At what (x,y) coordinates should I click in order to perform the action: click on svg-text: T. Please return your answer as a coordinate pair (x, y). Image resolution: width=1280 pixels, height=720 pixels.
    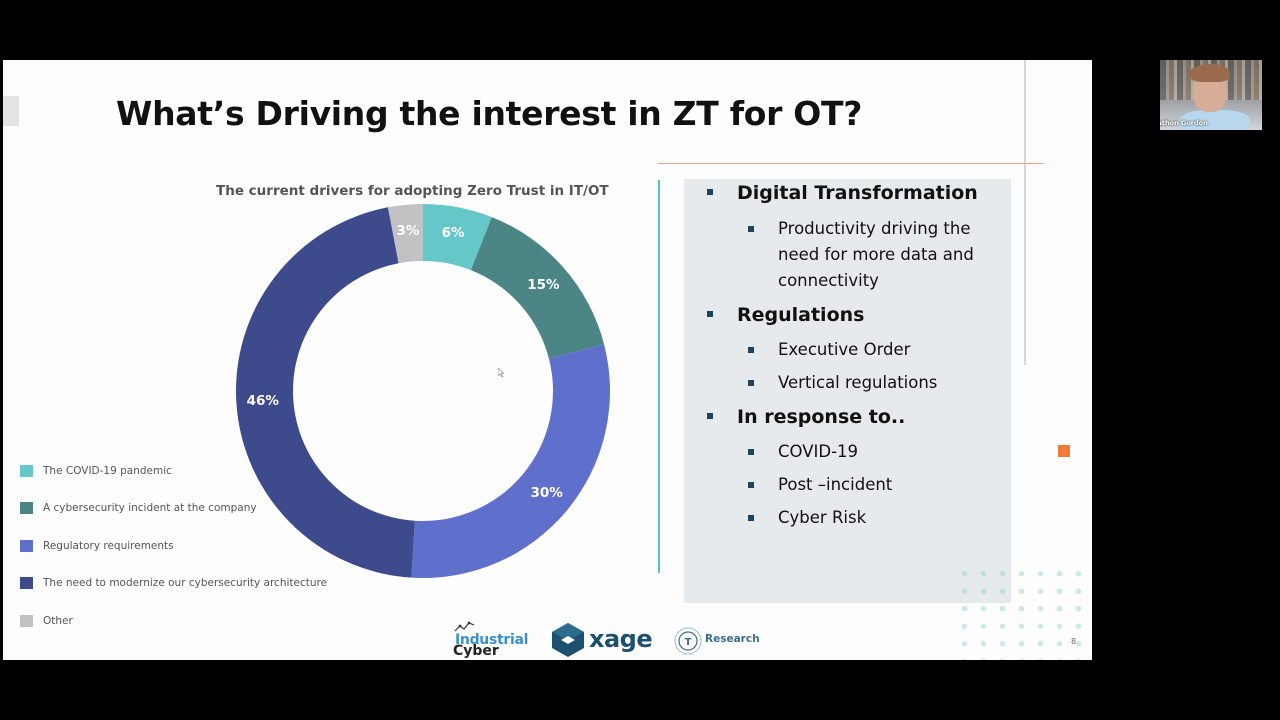
    Looking at the image, I should click on (688, 642).